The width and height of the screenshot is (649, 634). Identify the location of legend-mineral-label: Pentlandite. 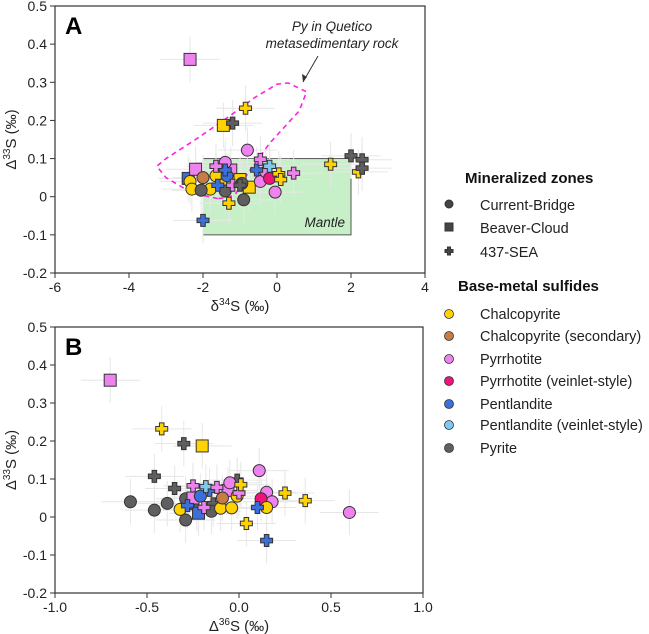
(516, 405).